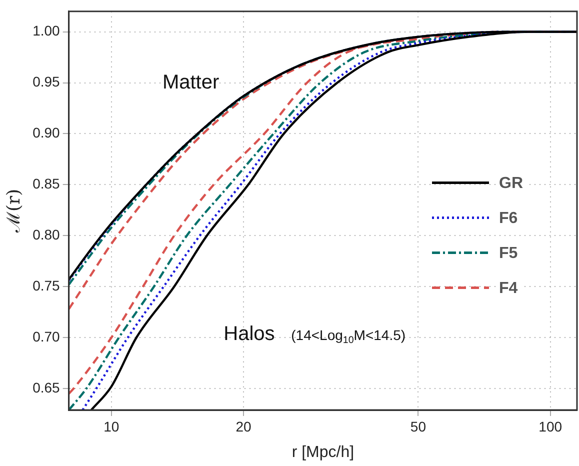 The width and height of the screenshot is (579, 466). What do you see at coordinates (511, 183) in the screenshot?
I see `legend-label: GR` at bounding box center [511, 183].